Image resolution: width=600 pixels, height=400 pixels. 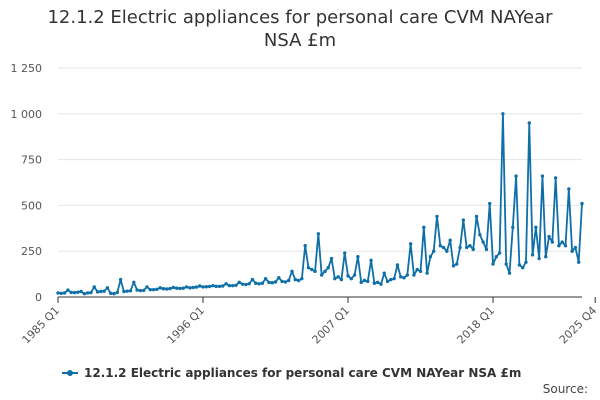 What do you see at coordinates (186, 325) in the screenshot?
I see `x-tick-label: 1996 Q1` at bounding box center [186, 325].